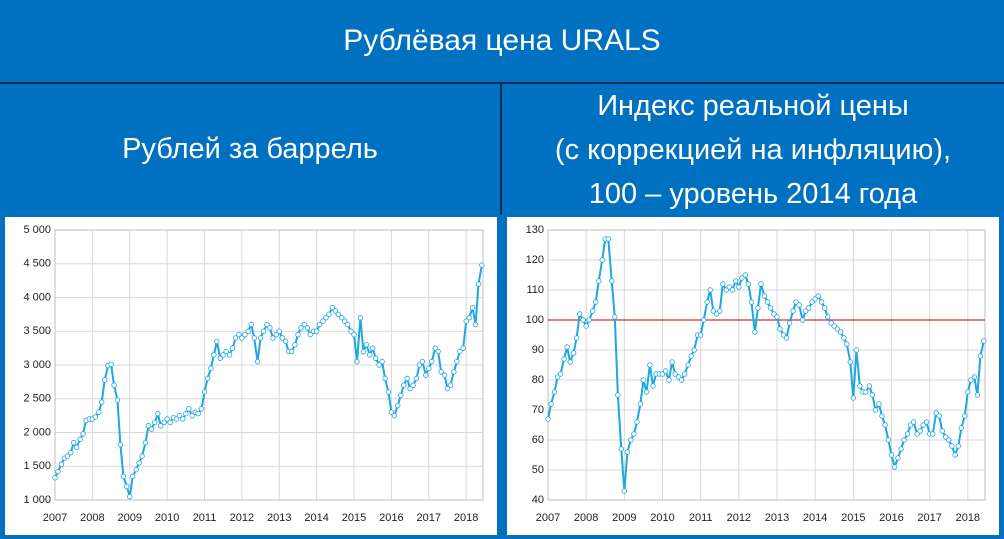 The width and height of the screenshot is (1004, 539). What do you see at coordinates (753, 193) in the screenshot?
I see `chart-title-line: 100 – уровень 2014 года` at bounding box center [753, 193].